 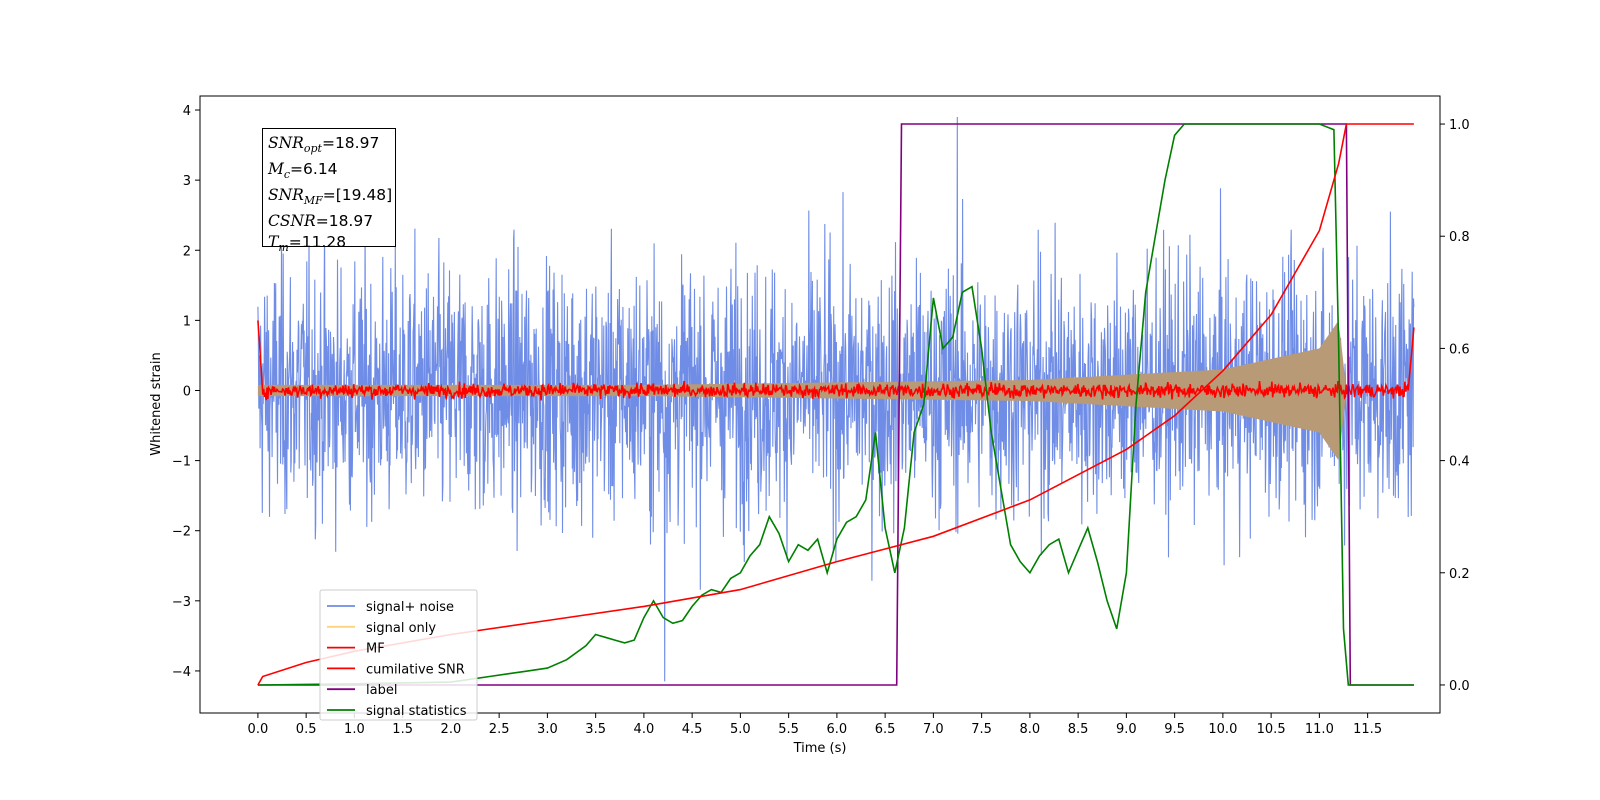 What do you see at coordinates (415, 669) in the screenshot?
I see `legend-label: cumilative SNR` at bounding box center [415, 669].